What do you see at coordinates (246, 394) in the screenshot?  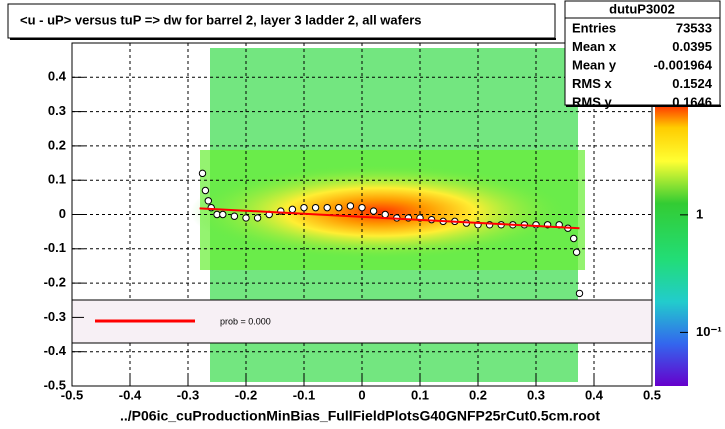 I see `x-tick-label: -0.2` at bounding box center [246, 394].